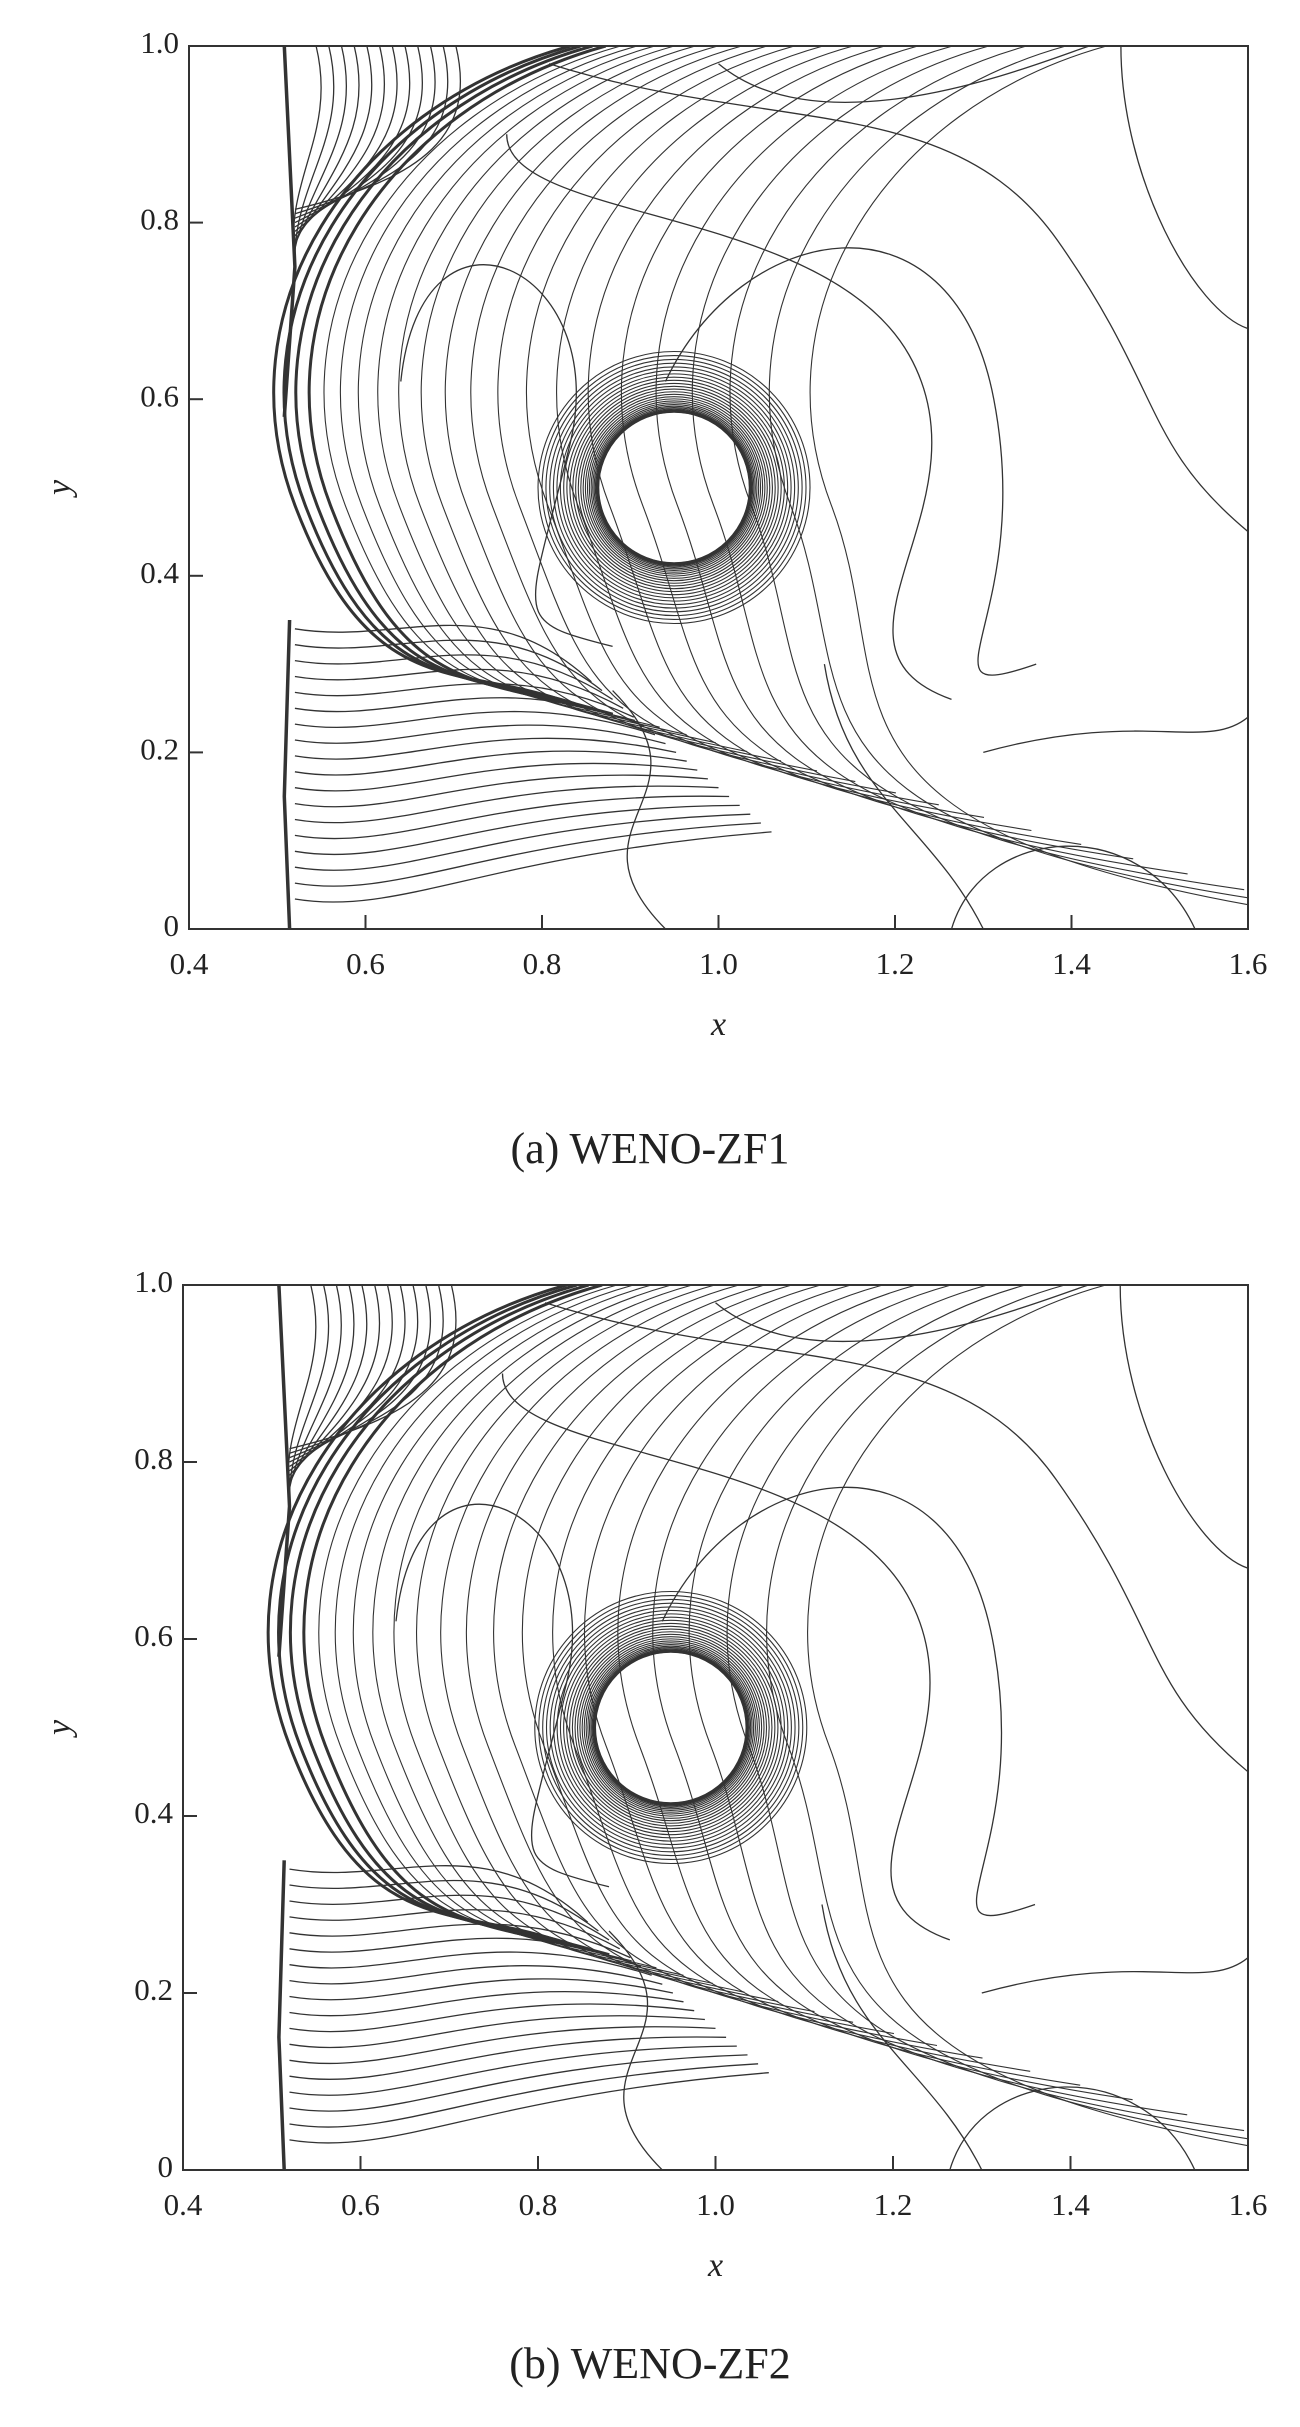 This screenshot has height=2427, width=1300. What do you see at coordinates (159, 42) in the screenshot?
I see `y-tick-label: 1.0` at bounding box center [159, 42].